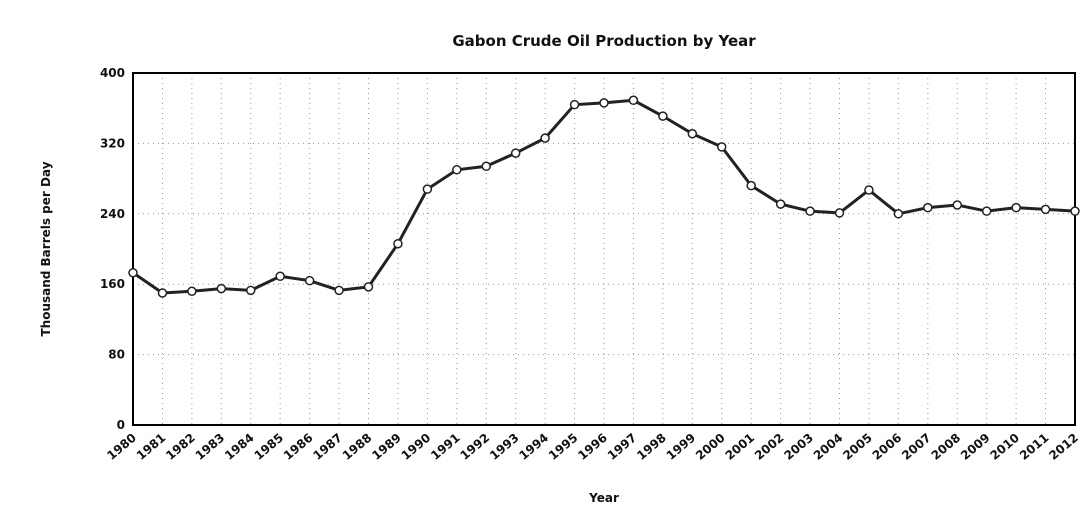 The width and height of the screenshot is (1087, 532). Describe the element at coordinates (916, 447) in the screenshot. I see `x-tick-label: 2007` at that location.